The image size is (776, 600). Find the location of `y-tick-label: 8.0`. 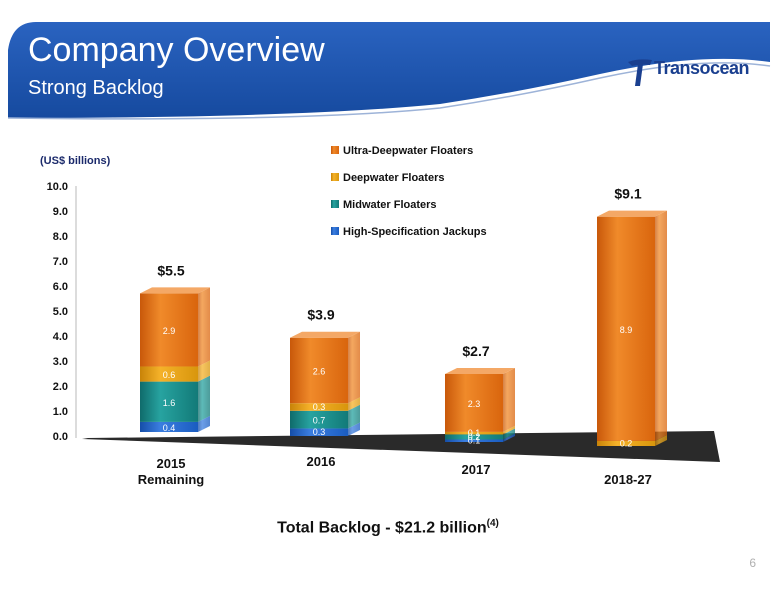

y-tick-label: 8.0 is located at coordinates (60, 237).